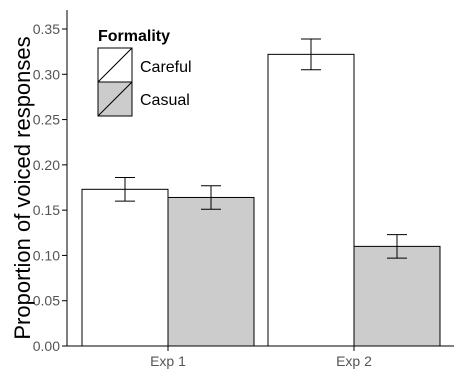 The width and height of the screenshot is (454, 391). What do you see at coordinates (50, 187) in the screenshot?
I see `y-axis-ticks: 0.00 0.05 0.10 0.15 0.20 0.25 0.30 0.35` at bounding box center [50, 187].